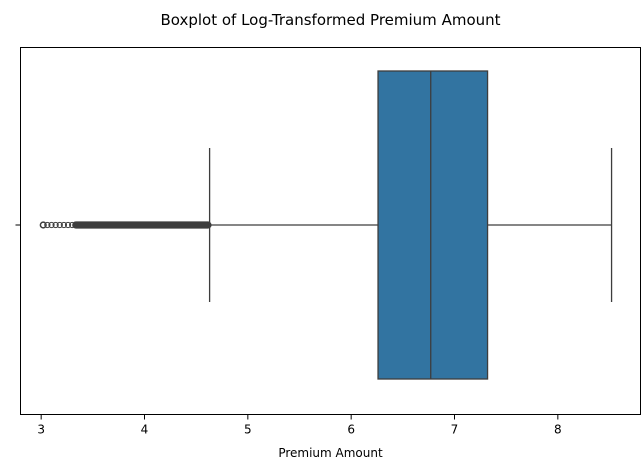 Image resolution: width=644 pixels, height=470 pixels. Describe the element at coordinates (145, 430) in the screenshot. I see `x-tick-label: 4` at that location.